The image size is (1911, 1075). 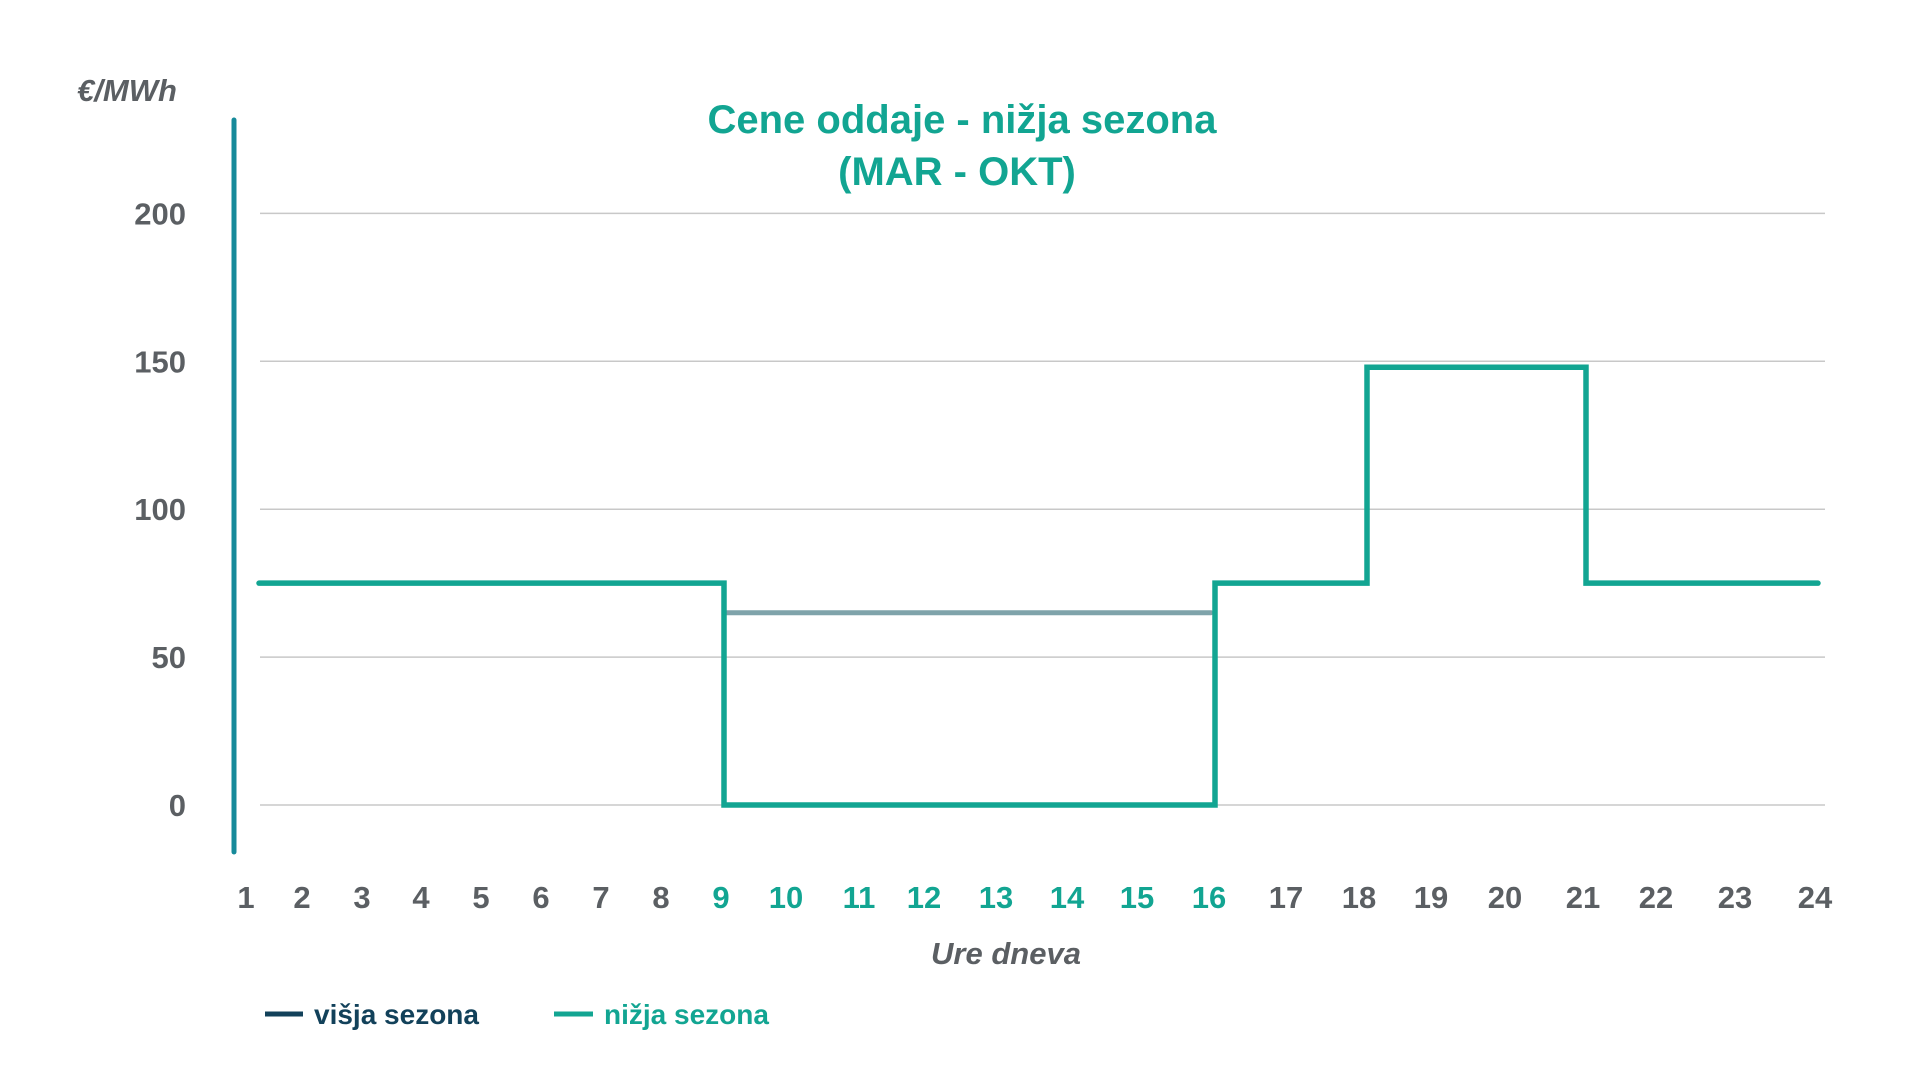 What do you see at coordinates (1583, 897) in the screenshot?
I see `x-tick-label: 21` at bounding box center [1583, 897].